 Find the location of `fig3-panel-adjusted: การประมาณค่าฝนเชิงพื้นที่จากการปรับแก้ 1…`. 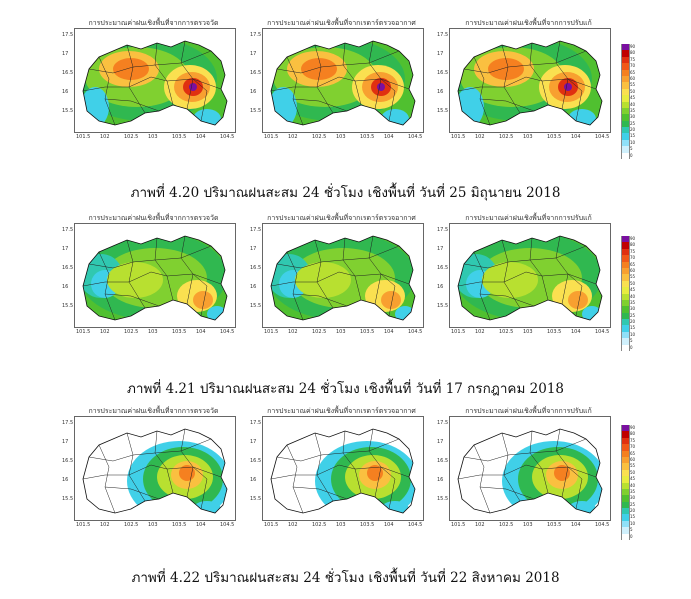

fig3-panel-adjusted: การประมาณค่าฝนเชิงพื้นที่จากการปรับแก้ 1… is located at coordinates (528, 468).